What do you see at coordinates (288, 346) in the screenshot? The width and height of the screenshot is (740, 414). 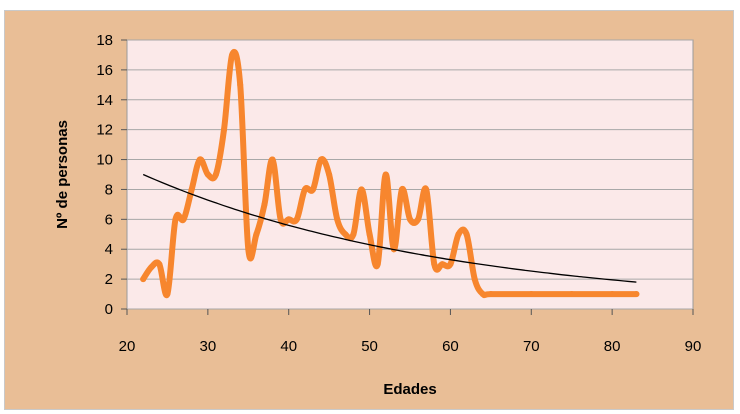 I see `x-tick-label: 40` at bounding box center [288, 346].